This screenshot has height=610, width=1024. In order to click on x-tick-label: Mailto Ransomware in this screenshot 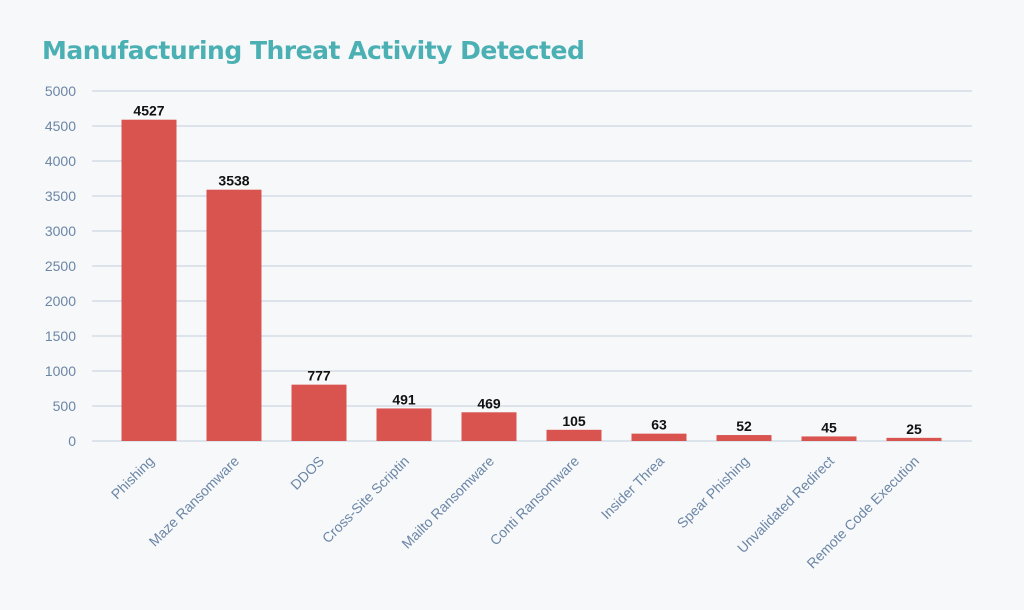, I will do `click(447, 502)`.